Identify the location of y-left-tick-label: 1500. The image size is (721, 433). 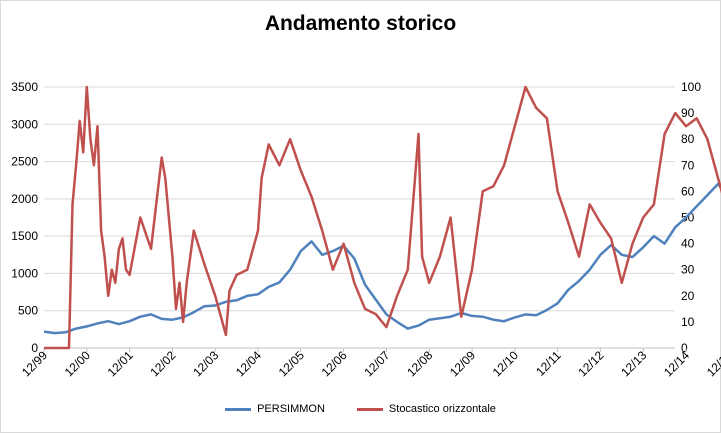
(24, 236).